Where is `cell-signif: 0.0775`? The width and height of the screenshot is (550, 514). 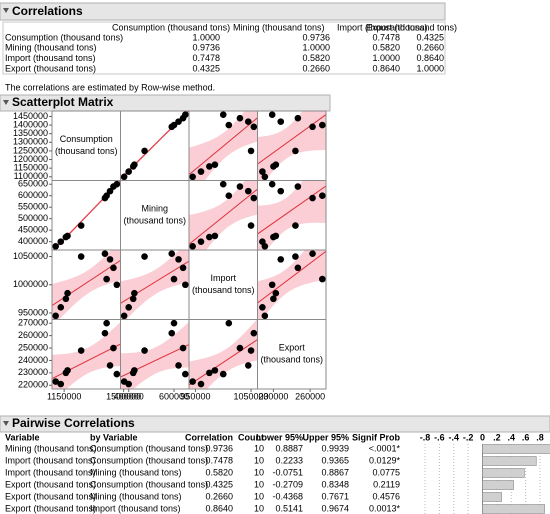
cell-signif: 0.0775 is located at coordinates (386, 472).